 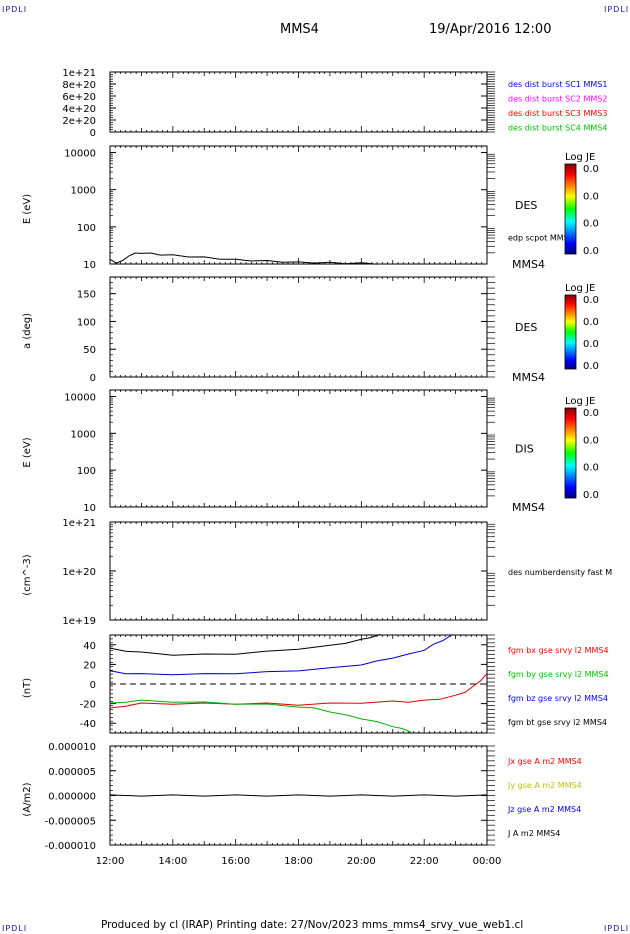 I want to click on panel-frame-des-pitch, so click(x=298, y=327).